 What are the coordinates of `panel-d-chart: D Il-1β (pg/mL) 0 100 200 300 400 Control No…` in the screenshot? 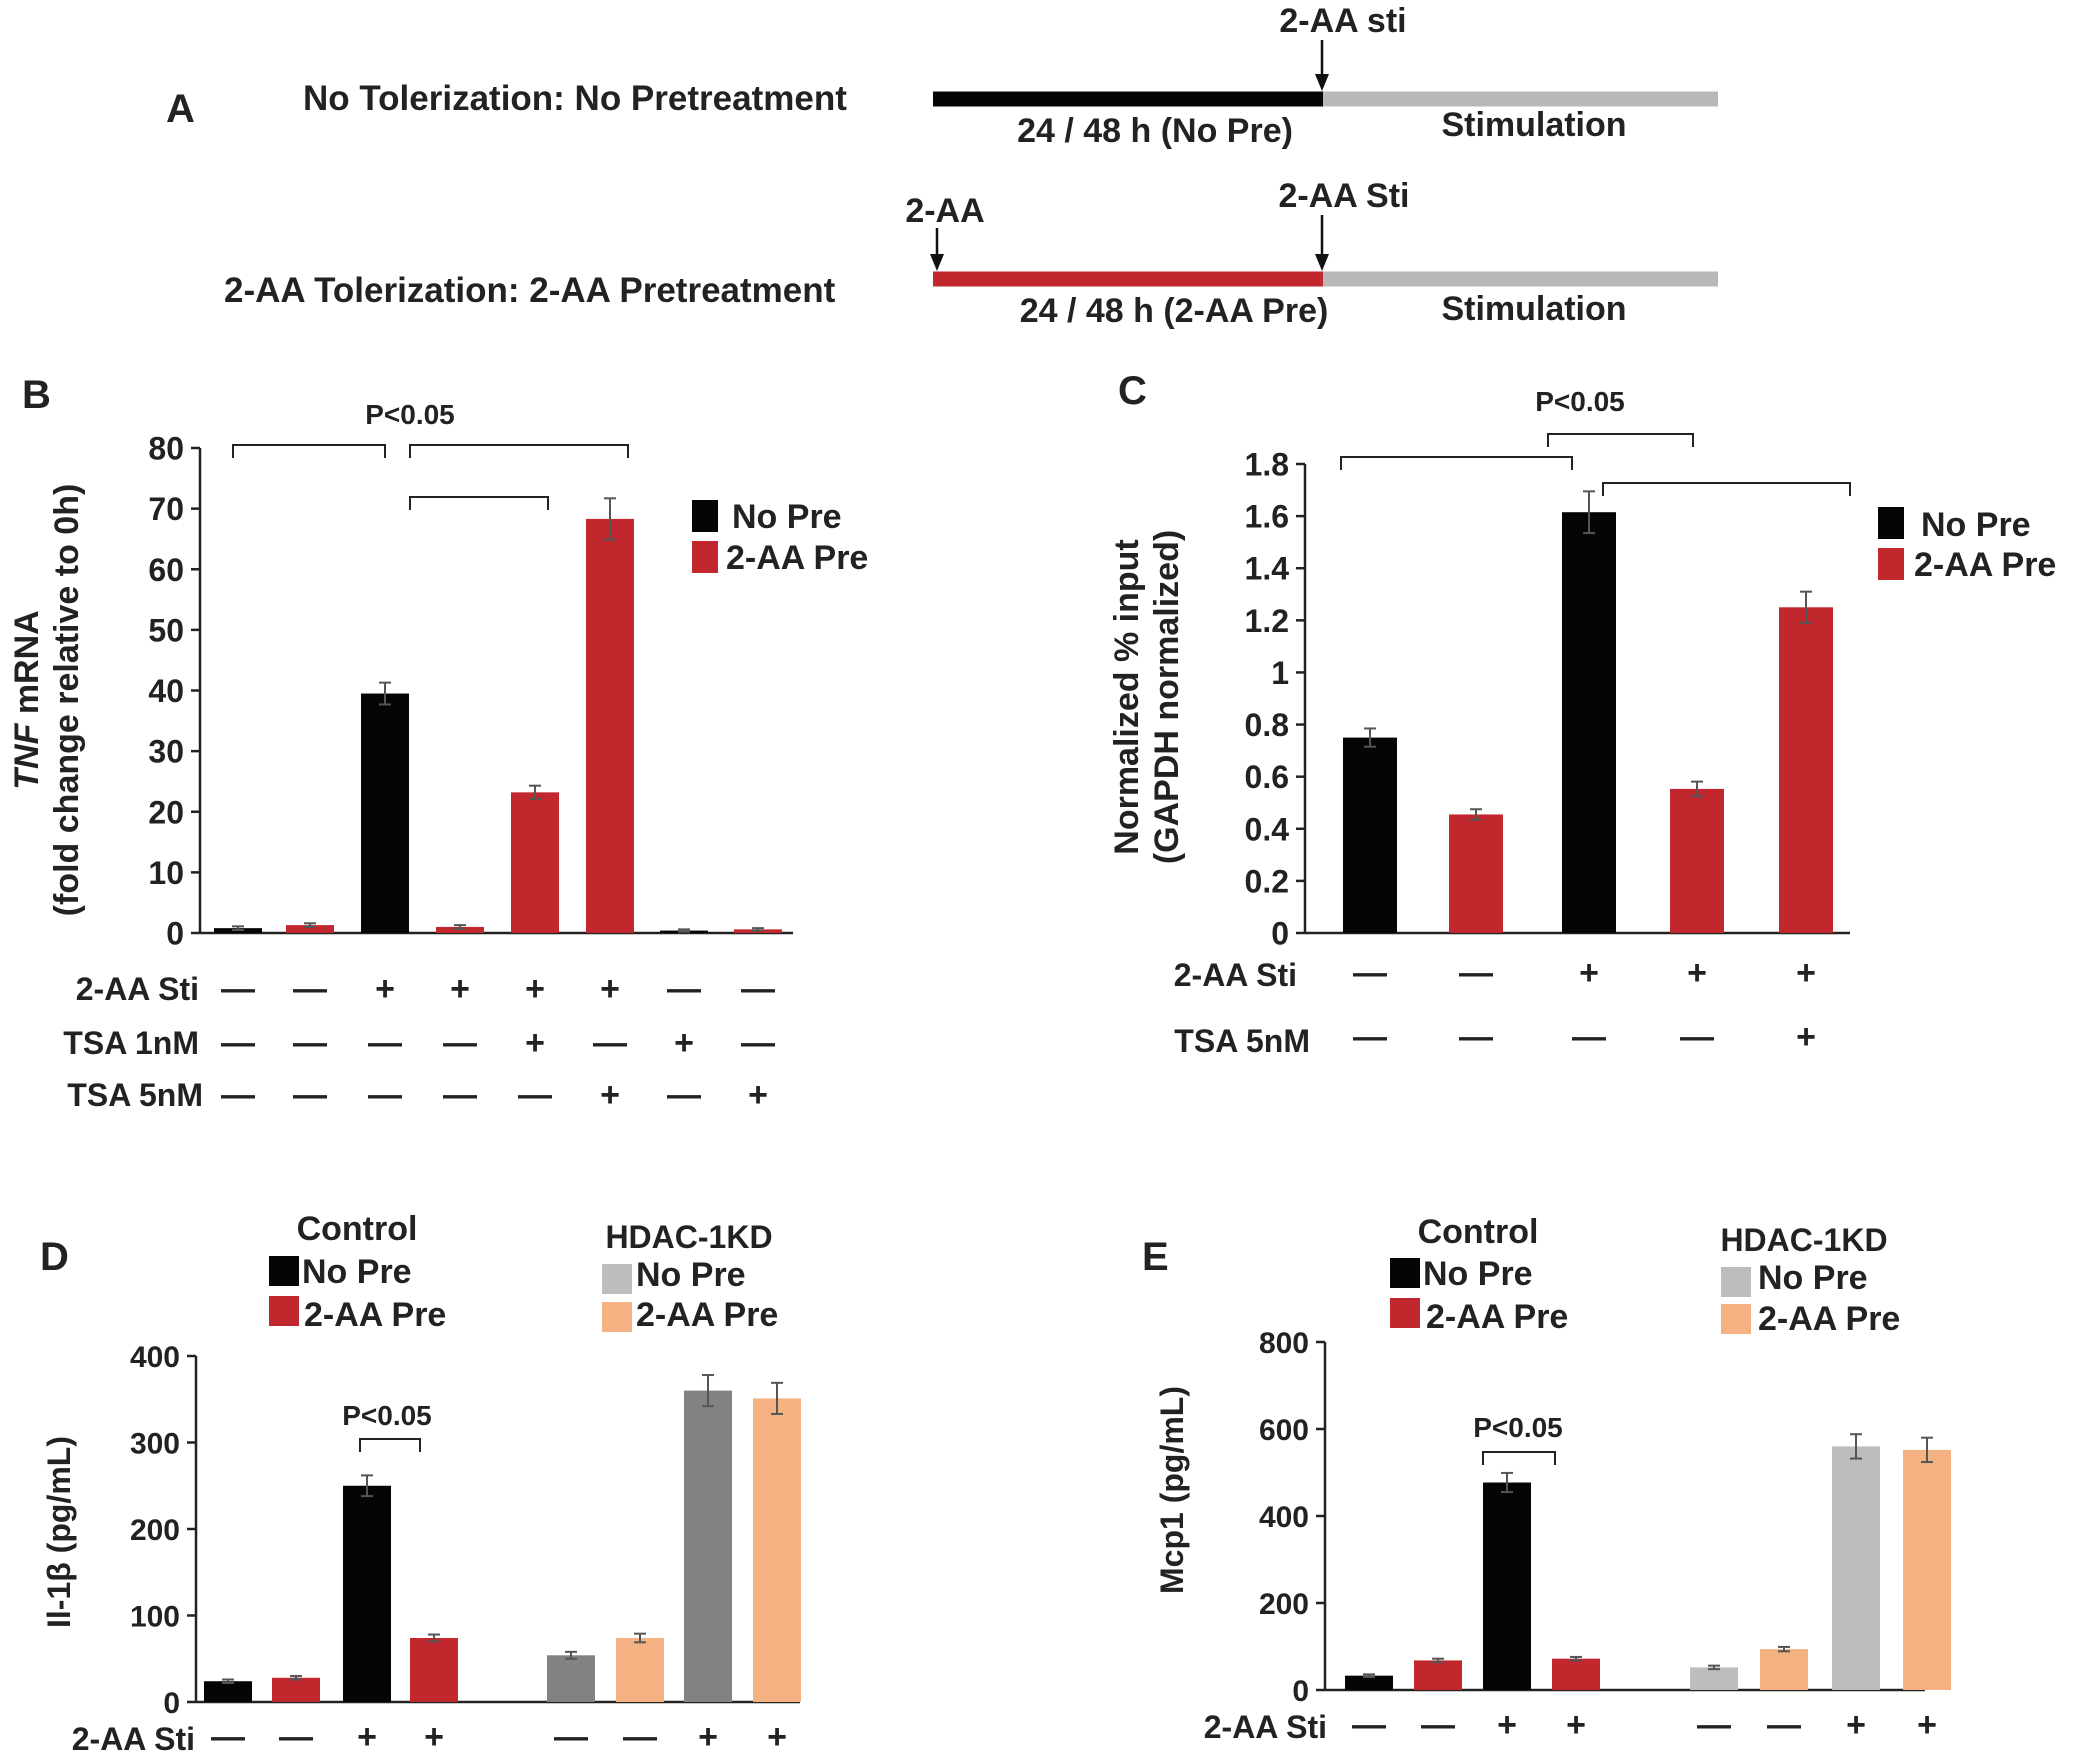 It's located at (420, 1483).